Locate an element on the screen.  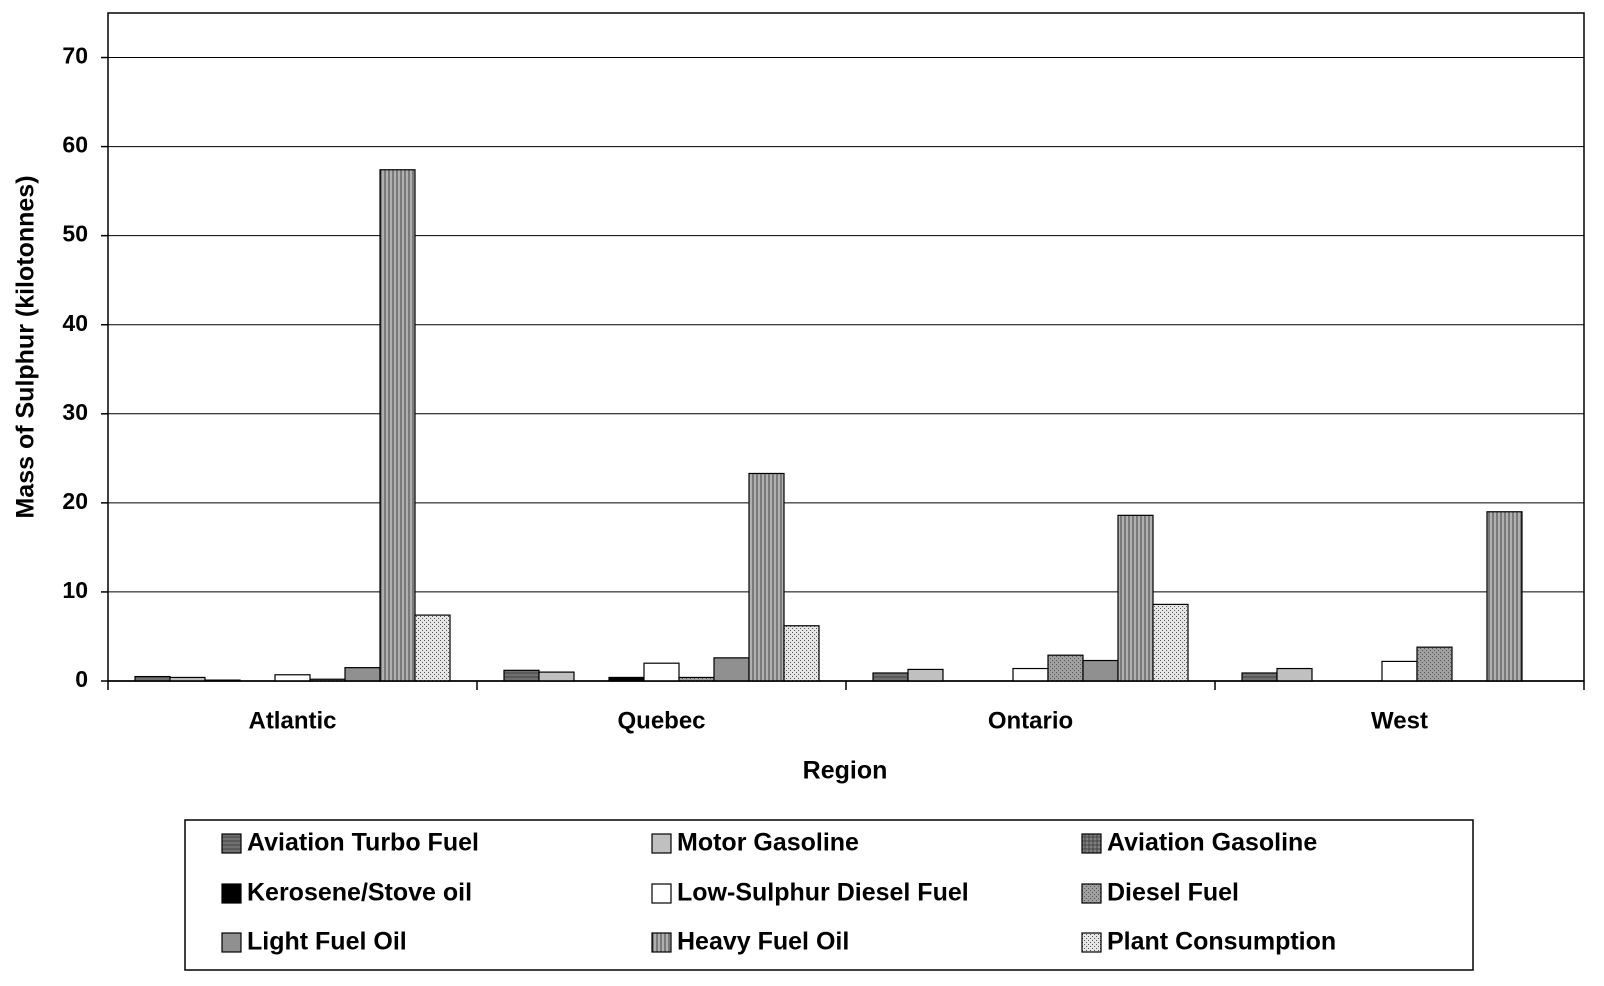
legend-label: Low-Sulphur Diesel Fuel is located at coordinates (823, 893).